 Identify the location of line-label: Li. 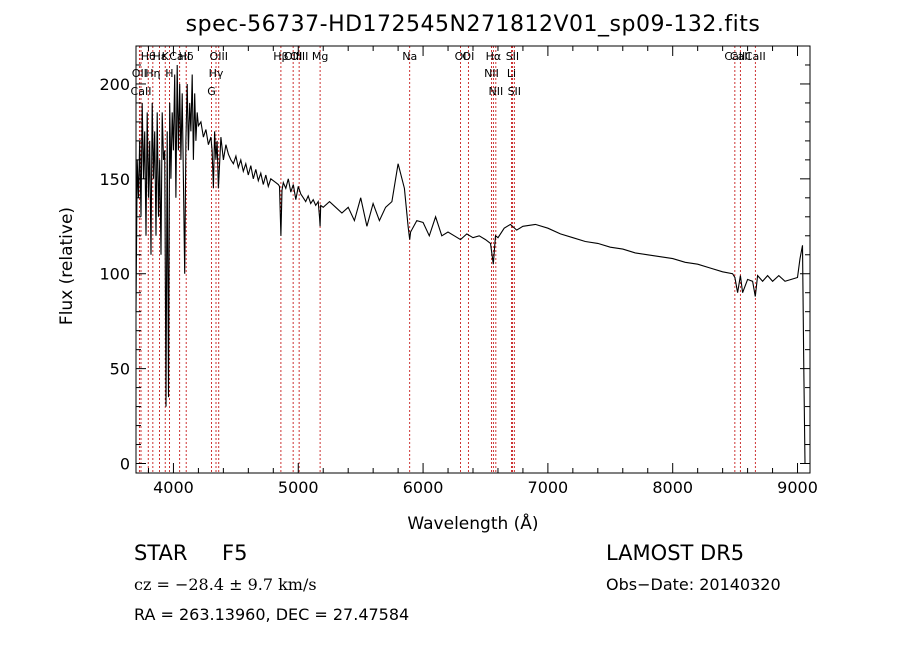
(511, 73).